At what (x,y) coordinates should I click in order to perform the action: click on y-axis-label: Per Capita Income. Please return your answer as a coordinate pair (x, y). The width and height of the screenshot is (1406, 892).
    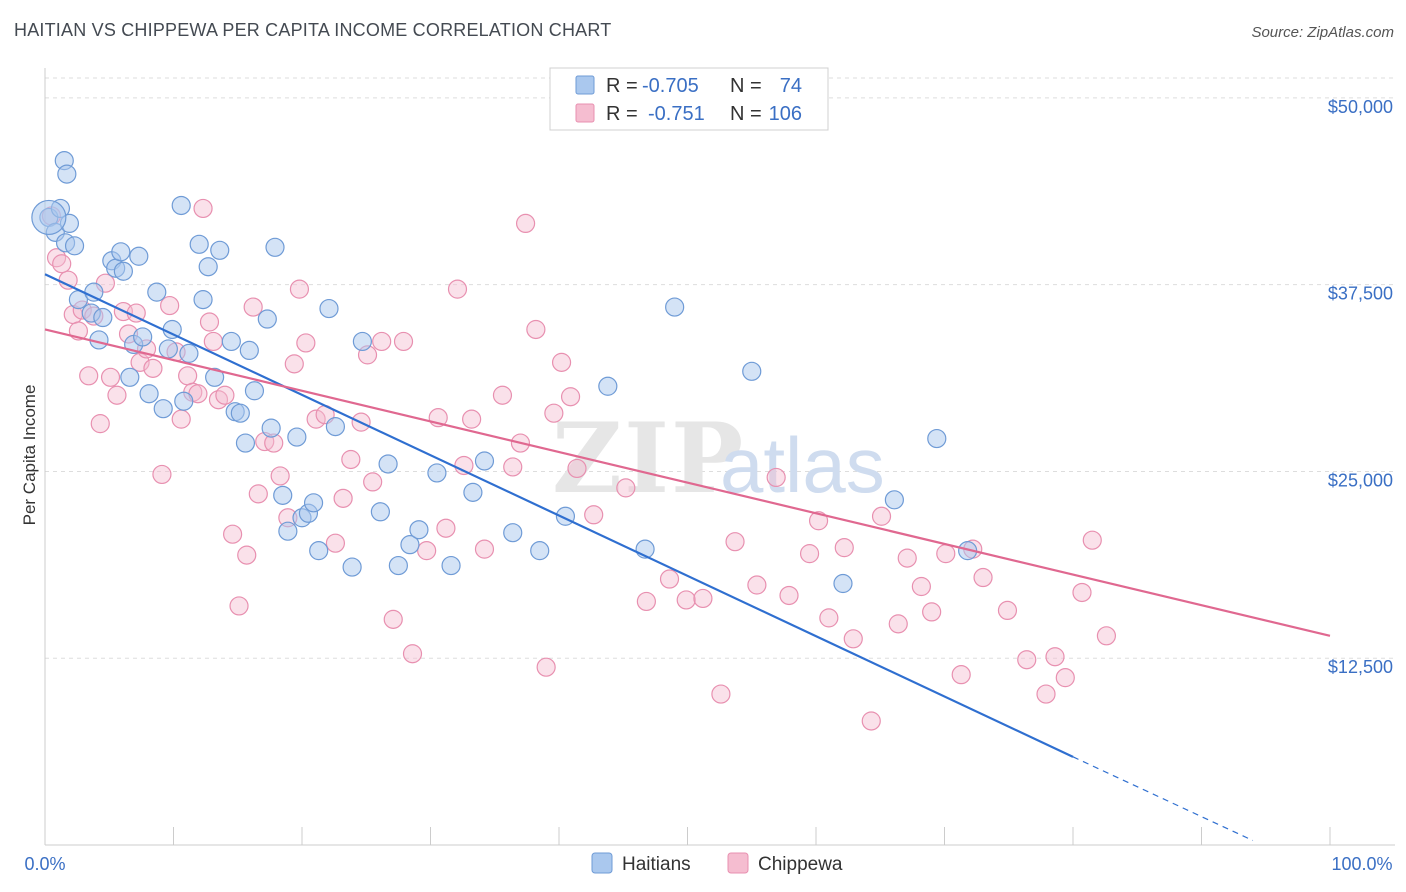
    Looking at the image, I should click on (29, 455).